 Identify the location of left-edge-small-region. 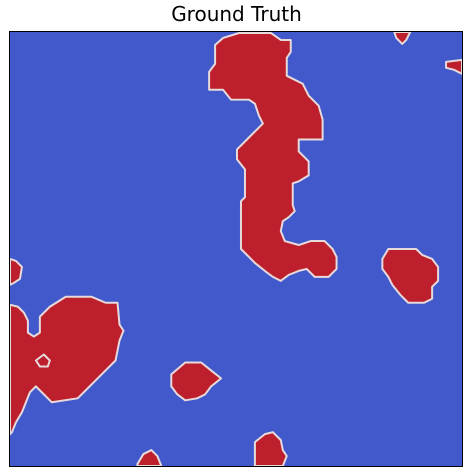
(16, 271).